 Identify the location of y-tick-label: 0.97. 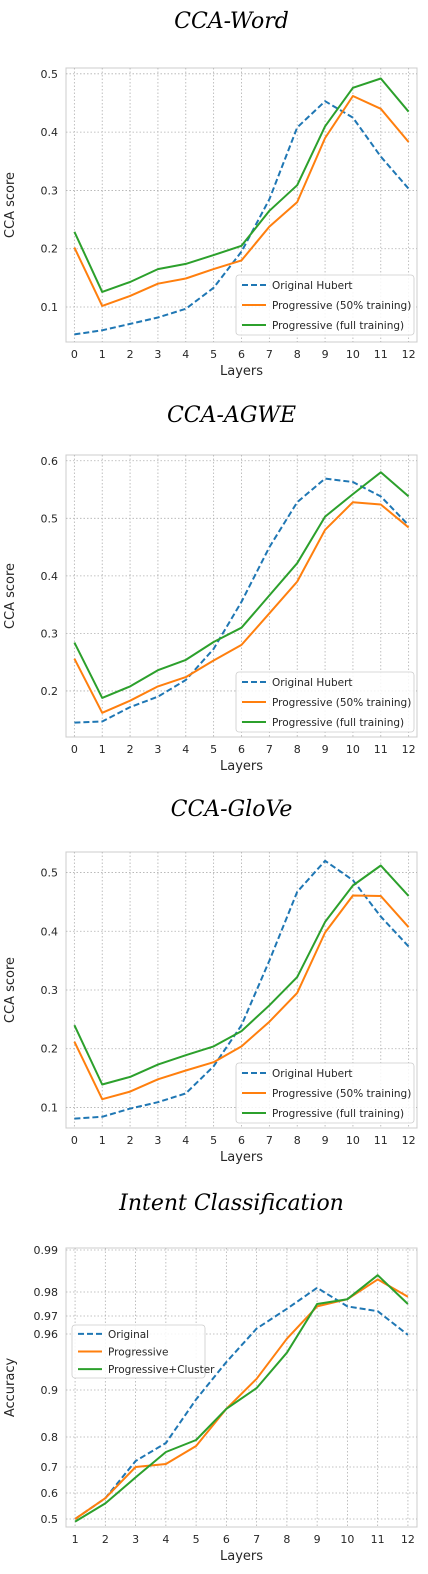
(46, 1316).